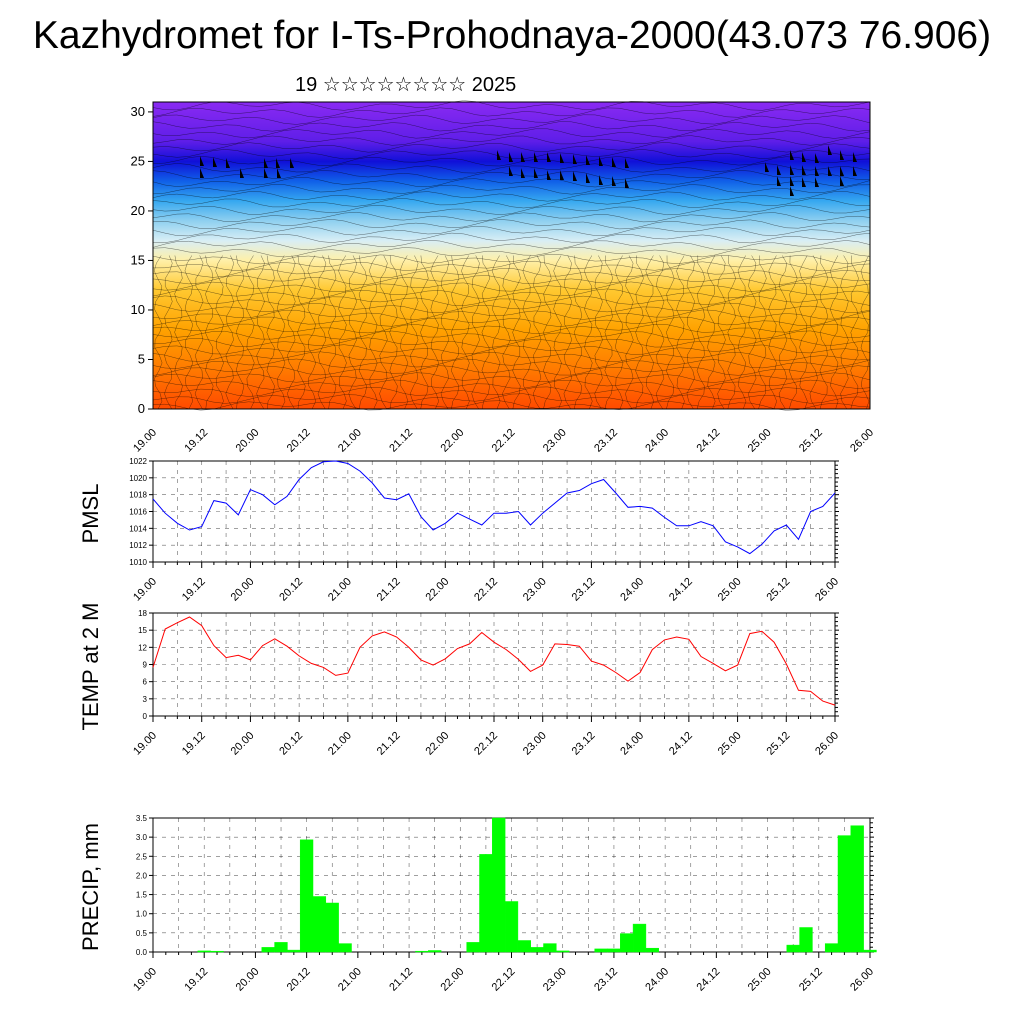 The height and width of the screenshot is (1024, 1024). I want to click on x-tick-label: 19.00, so click(145, 441).